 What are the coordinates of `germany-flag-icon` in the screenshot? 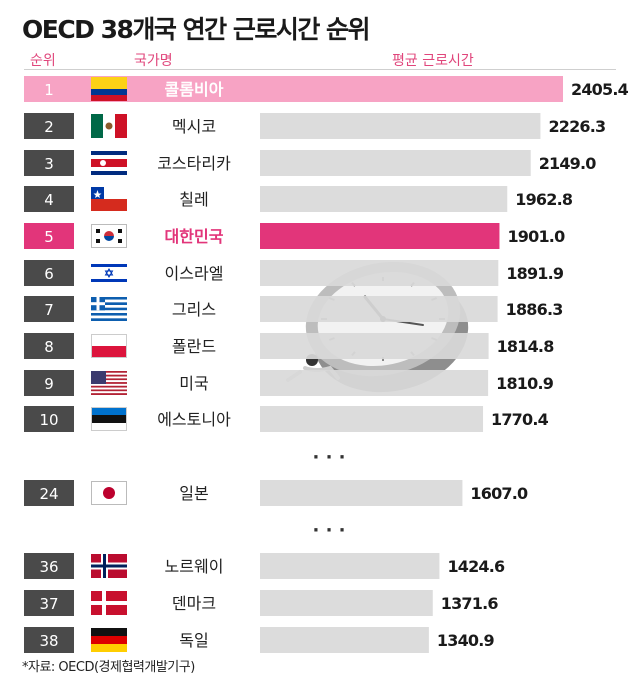 It's located at (109, 640).